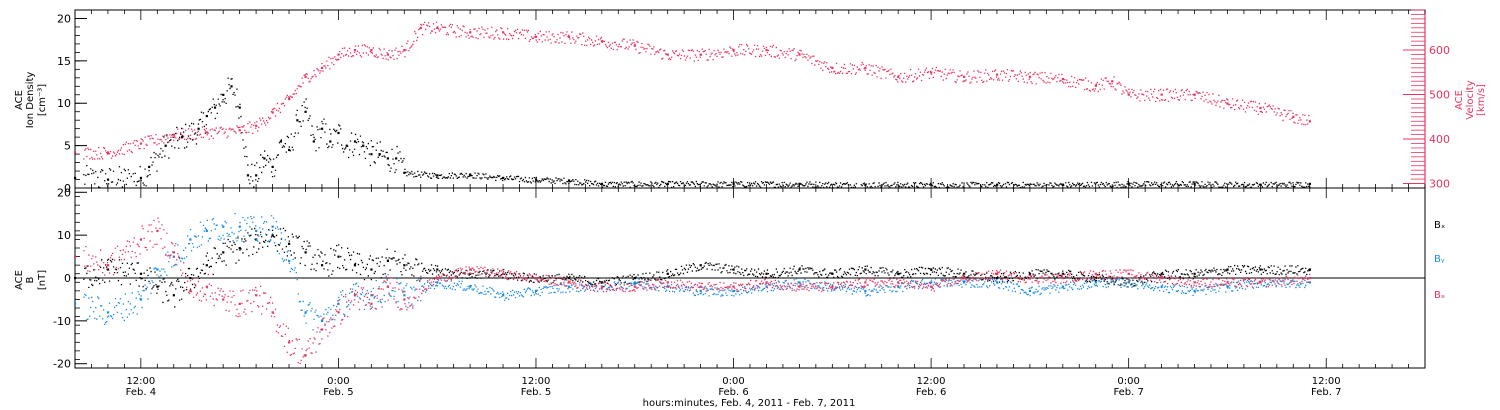  Describe the element at coordinates (931, 392) in the screenshot. I see `x-tick-date: Feb. 6` at that location.